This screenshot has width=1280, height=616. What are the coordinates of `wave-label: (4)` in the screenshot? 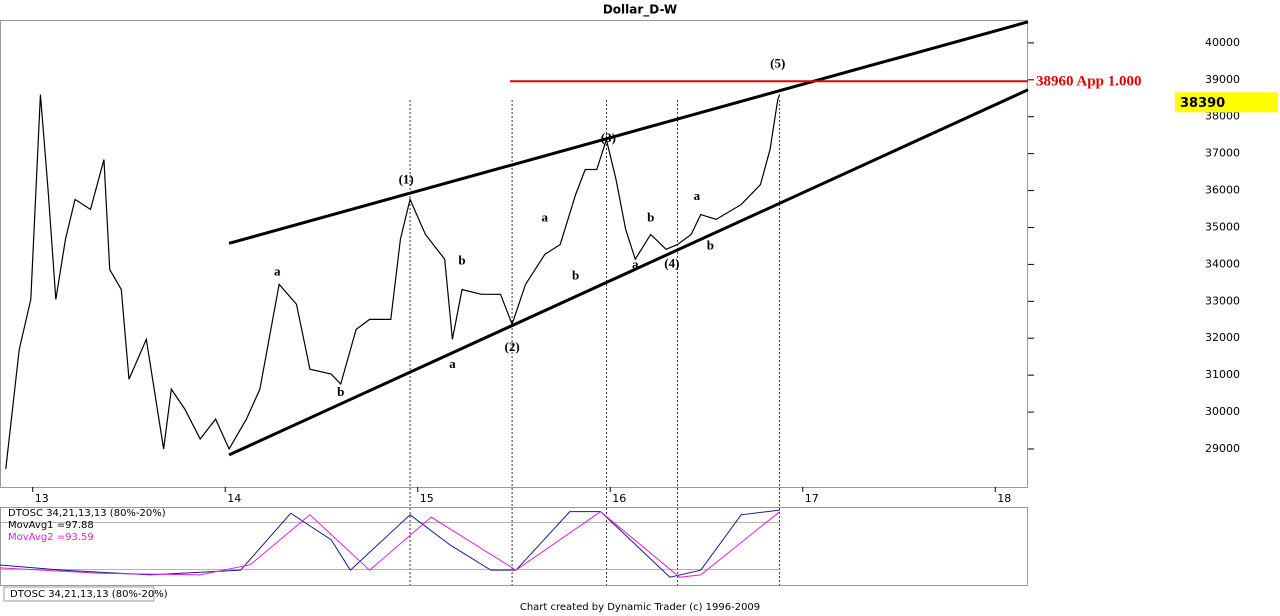 It's located at (671, 262).